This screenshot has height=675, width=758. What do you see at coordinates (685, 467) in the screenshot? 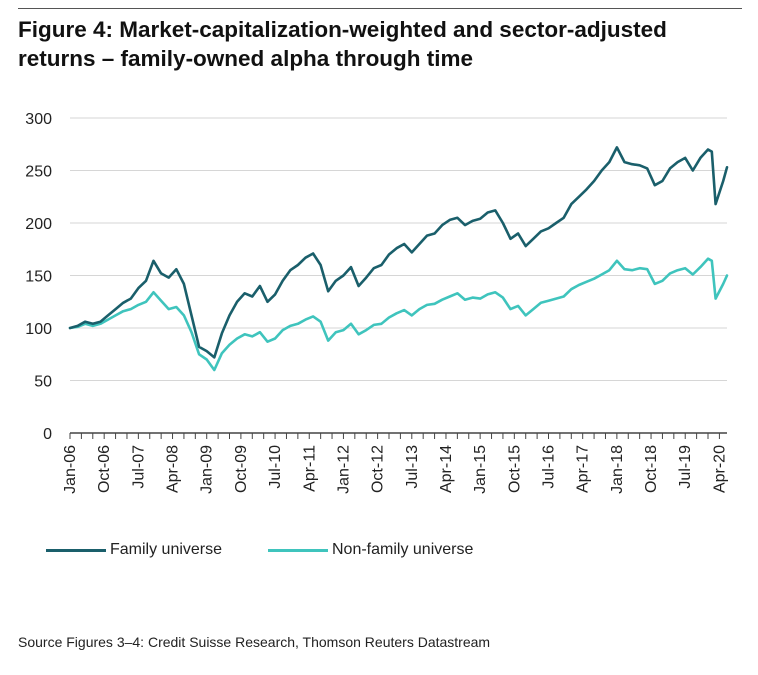
I see `x-tick-label: Jul-19` at bounding box center [685, 467].